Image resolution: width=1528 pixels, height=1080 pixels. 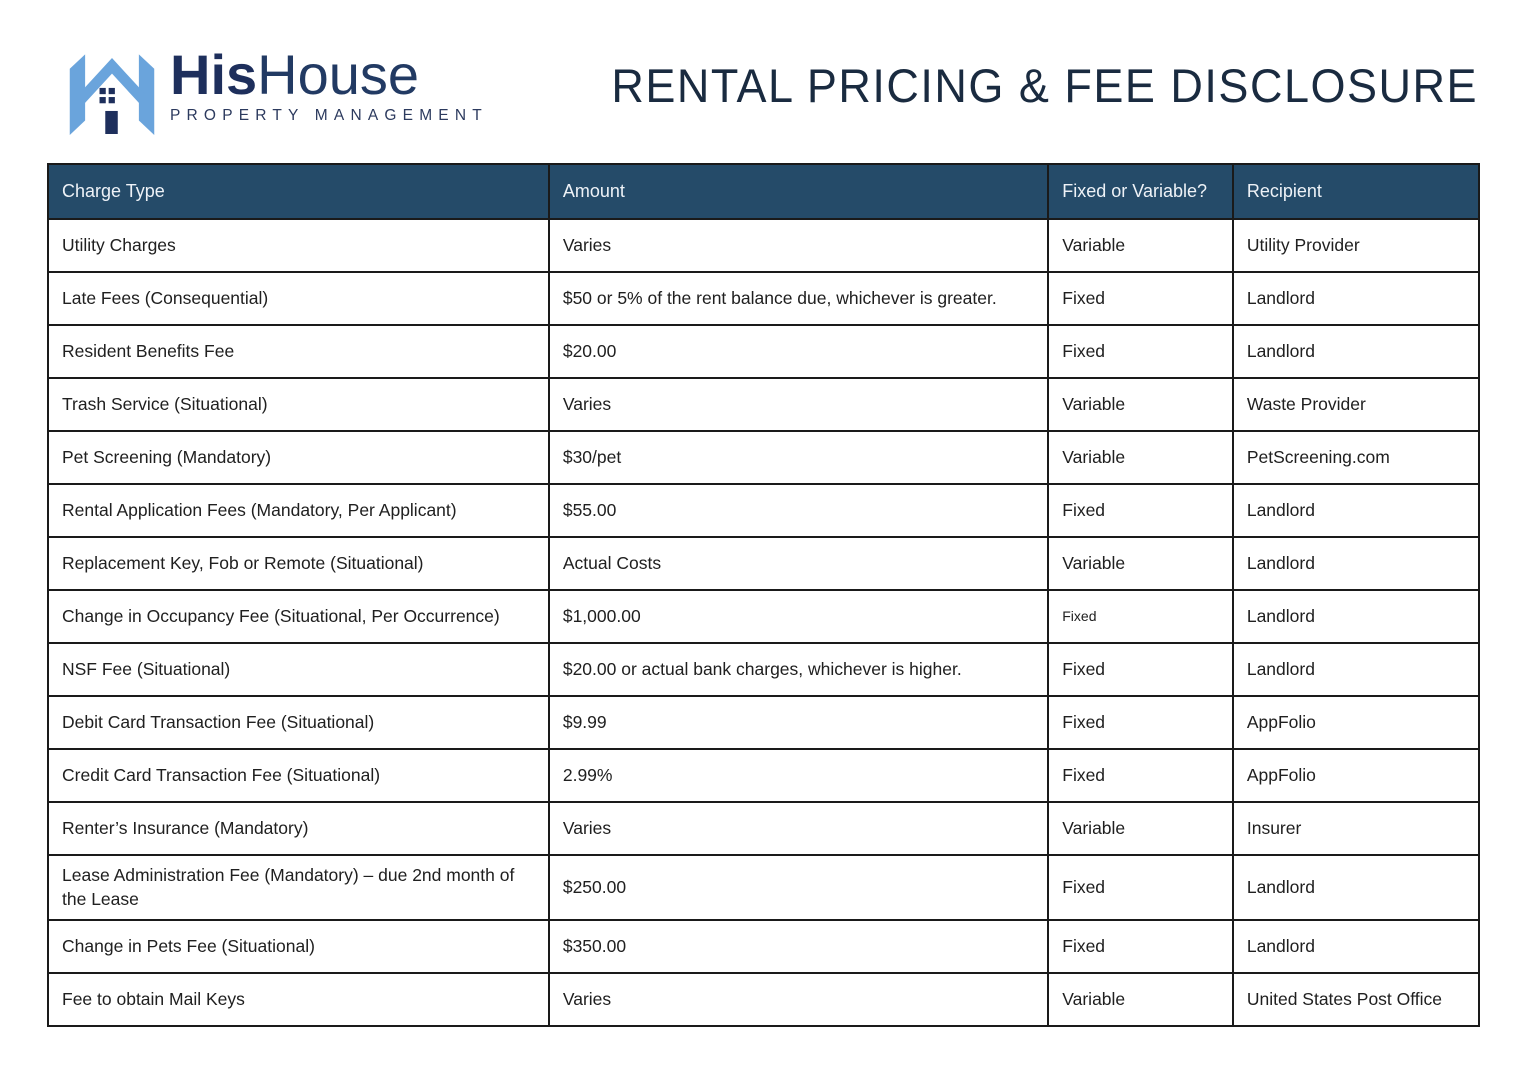 What do you see at coordinates (798, 457) in the screenshot?
I see `cell-amount: $30/pet` at bounding box center [798, 457].